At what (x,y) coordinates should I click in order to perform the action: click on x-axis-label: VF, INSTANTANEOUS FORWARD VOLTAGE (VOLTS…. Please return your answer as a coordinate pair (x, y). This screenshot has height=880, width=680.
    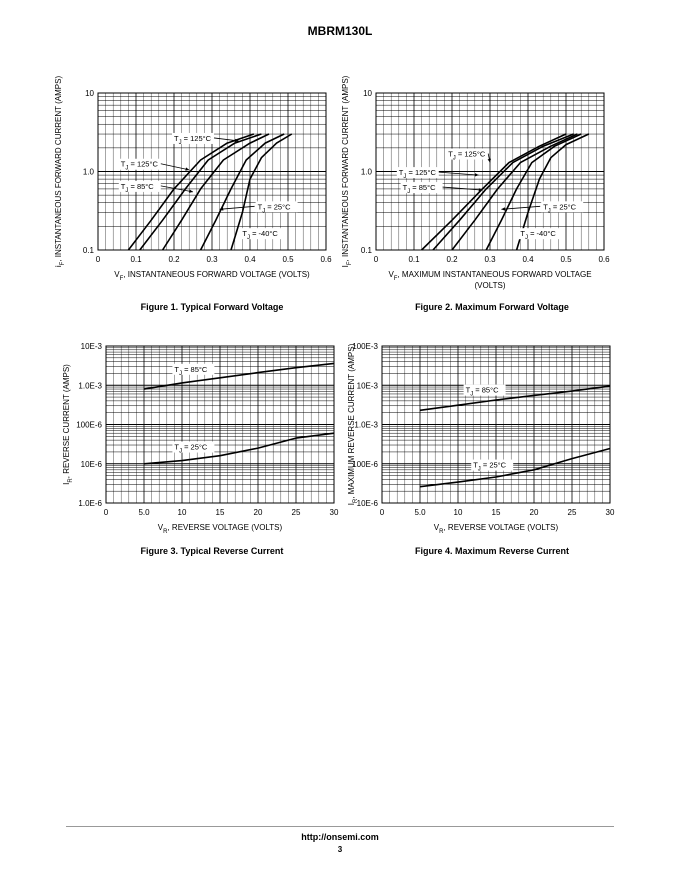
    Looking at the image, I should click on (212, 276).